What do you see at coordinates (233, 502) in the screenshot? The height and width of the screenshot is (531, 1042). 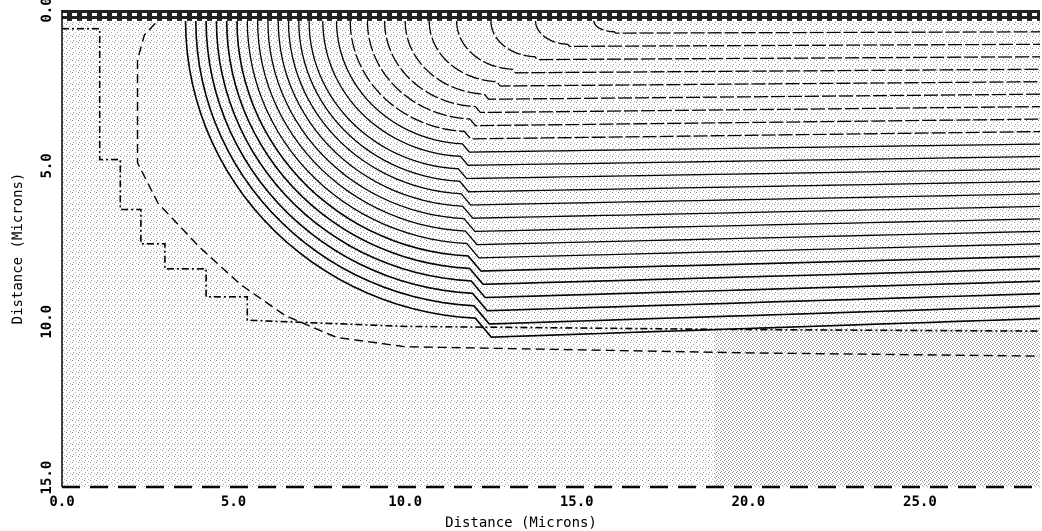 I see `x-tick-label: 5.0` at bounding box center [233, 502].